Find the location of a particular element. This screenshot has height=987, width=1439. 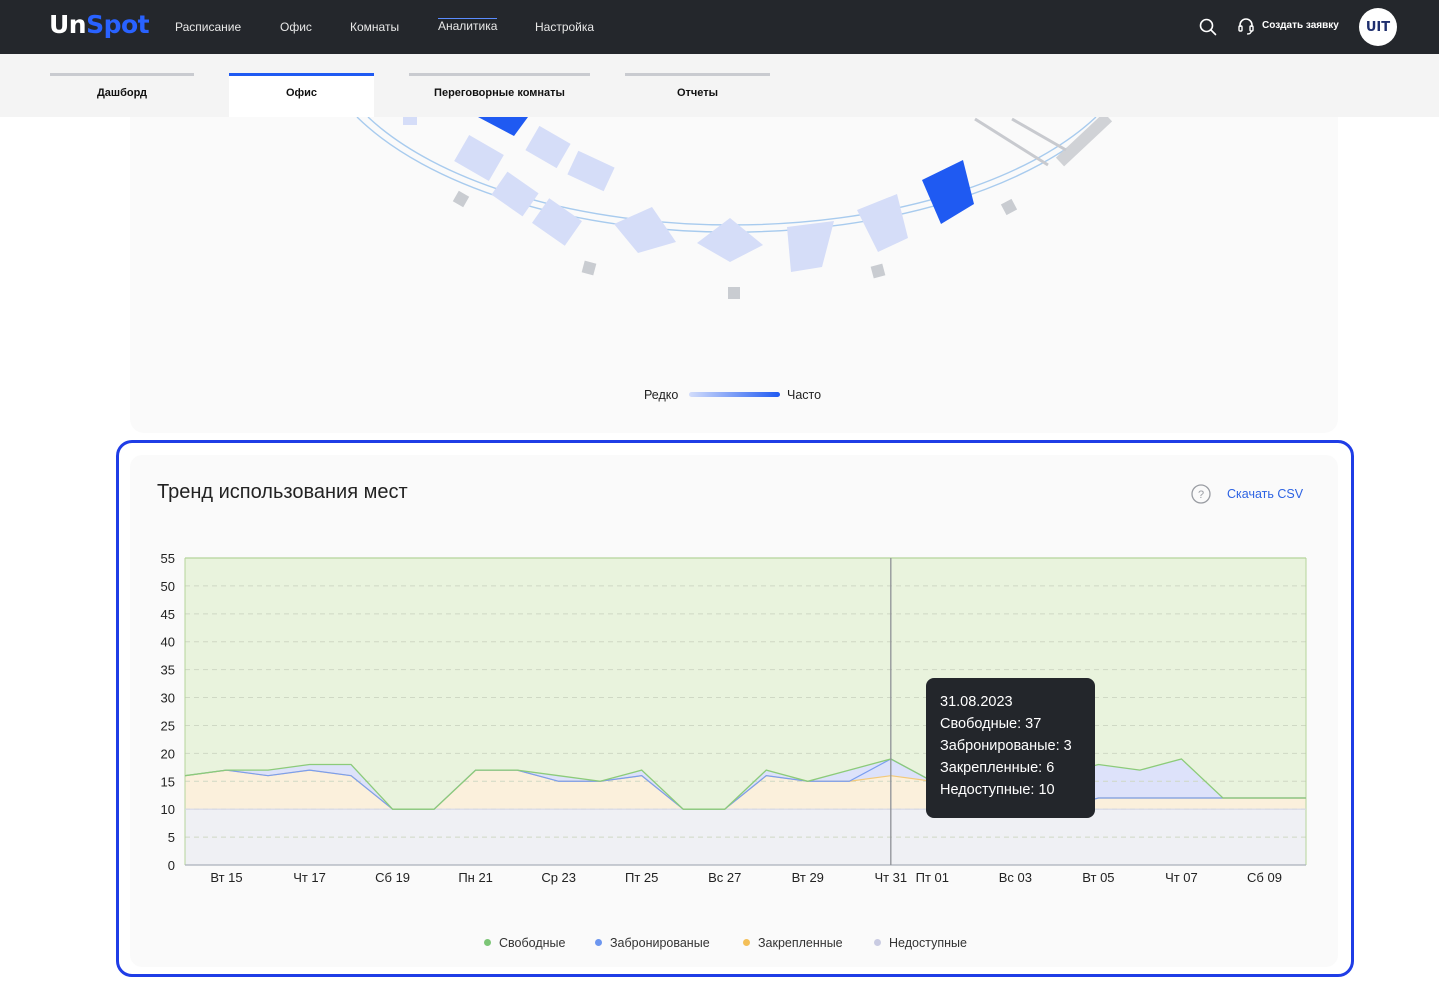

tab-reports: Отчеты is located at coordinates (697, 95).